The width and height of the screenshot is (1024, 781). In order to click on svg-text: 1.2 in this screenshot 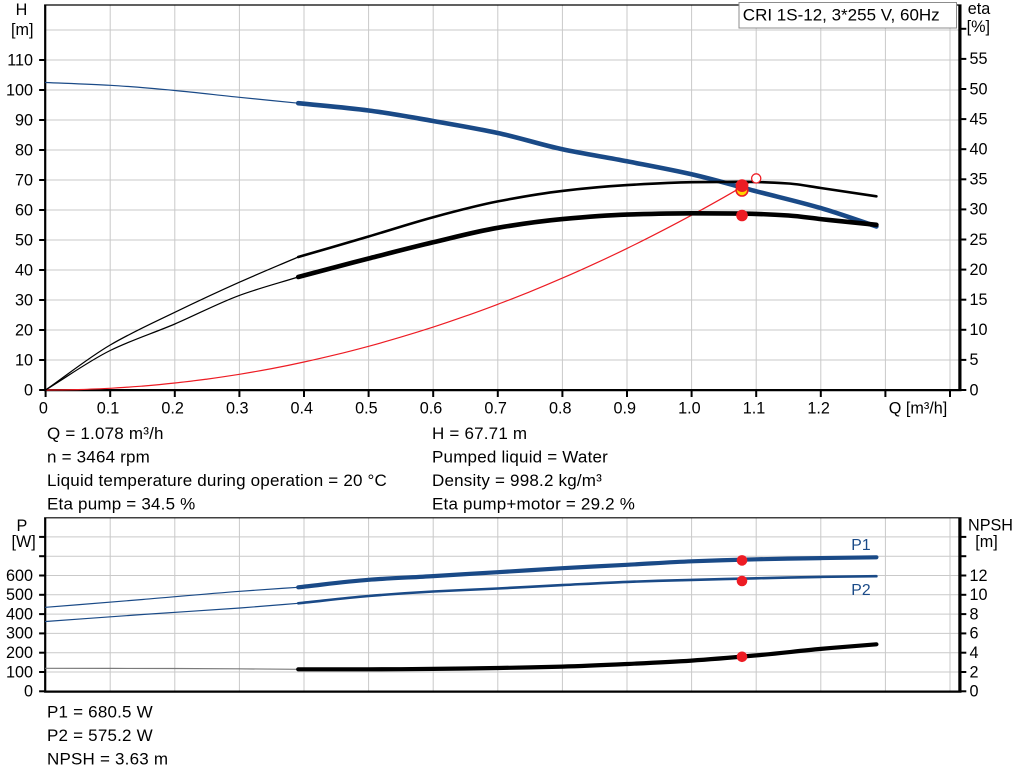, I will do `click(818, 408)`.